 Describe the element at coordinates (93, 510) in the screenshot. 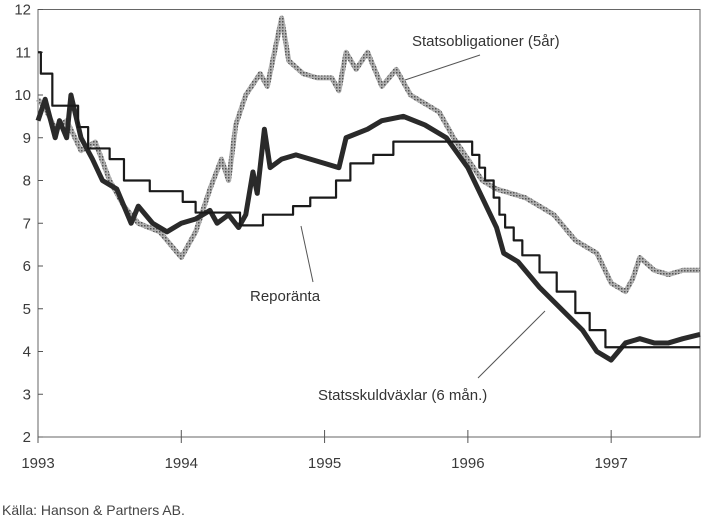

I see `source-note: Källa: Hanson & Partners AB.` at that location.